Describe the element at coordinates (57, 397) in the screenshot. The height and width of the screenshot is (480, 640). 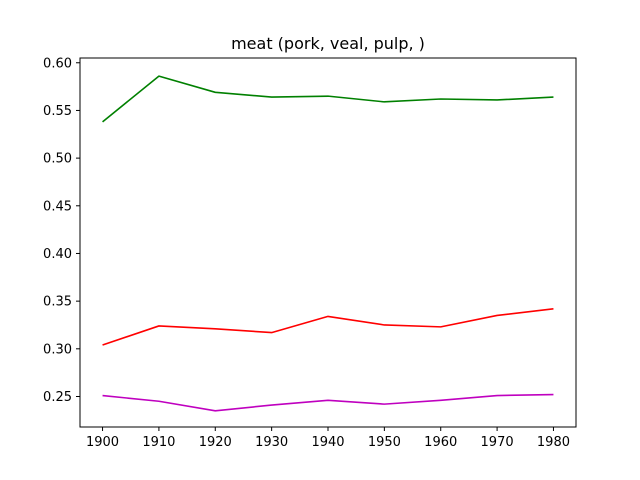
I see `y-tick-label: 0.25` at that location.